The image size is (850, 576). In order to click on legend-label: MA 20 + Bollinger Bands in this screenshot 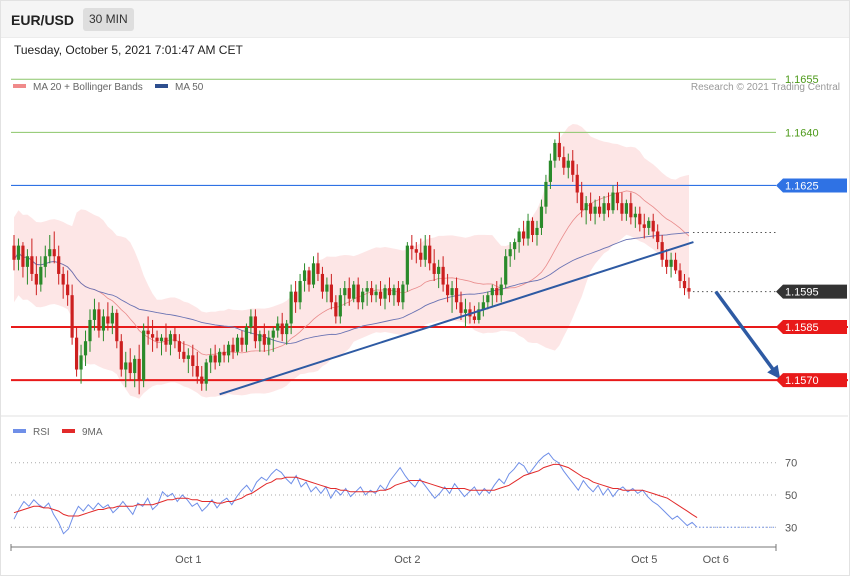, I will do `click(88, 87)`.